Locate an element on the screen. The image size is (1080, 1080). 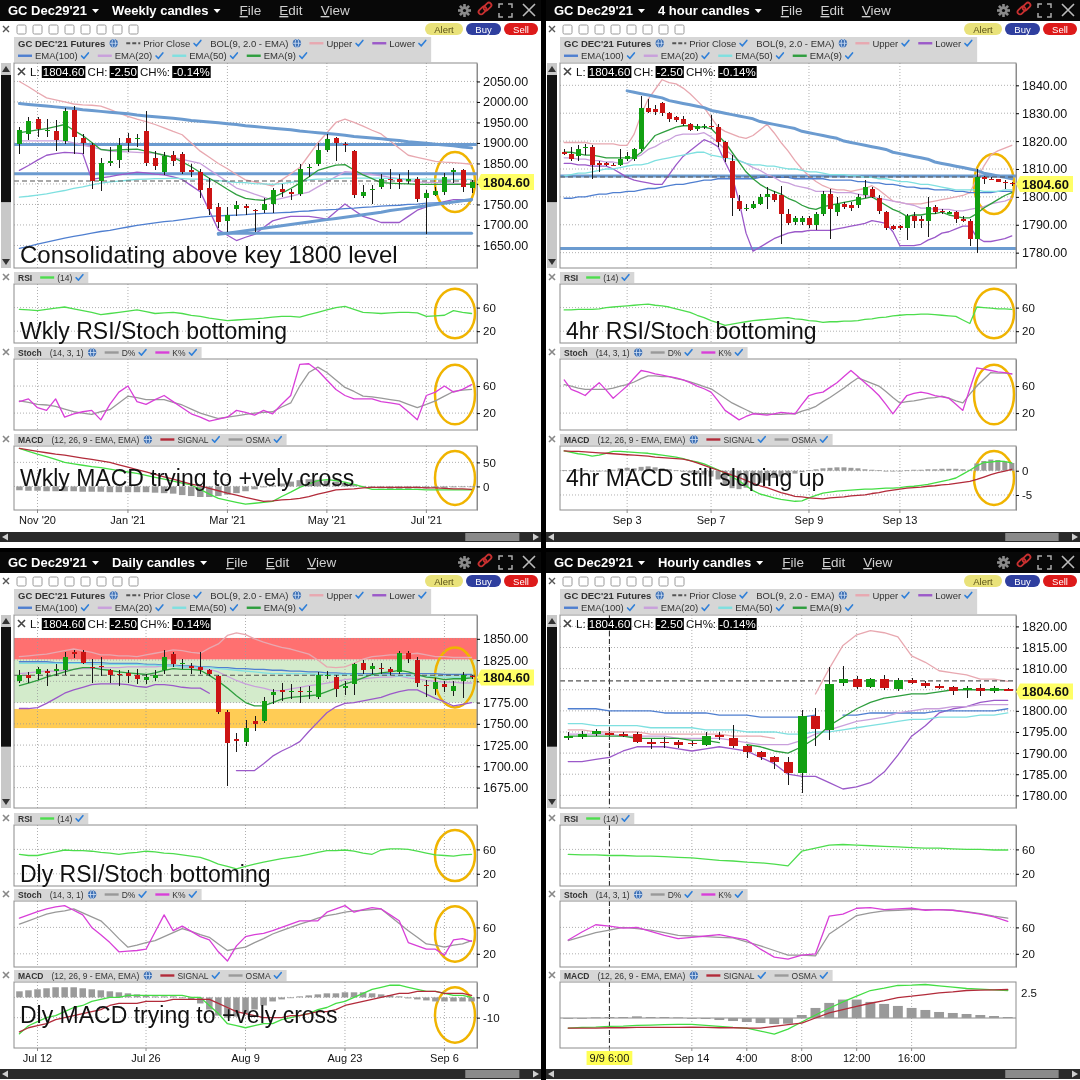
legend-title: Stoch is located at coordinates (30, 894).